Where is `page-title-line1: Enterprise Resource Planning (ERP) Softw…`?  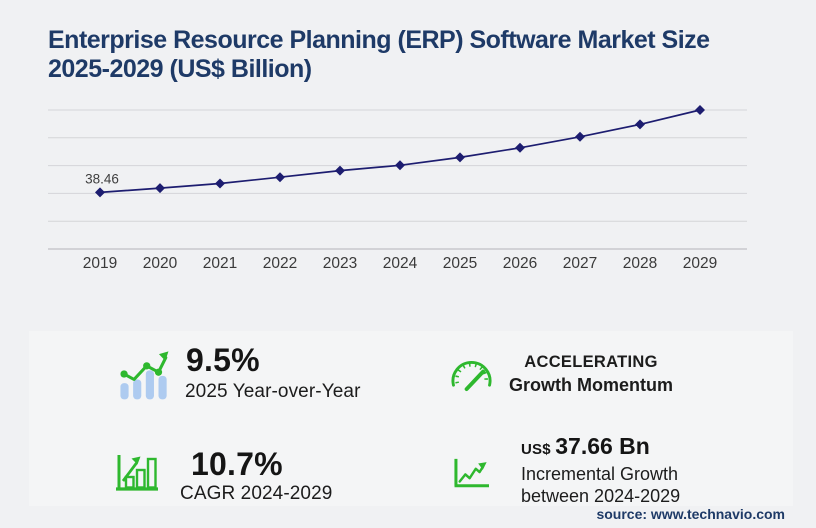
page-title-line1: Enterprise Resource Planning (ERP) Softw… is located at coordinates (379, 39).